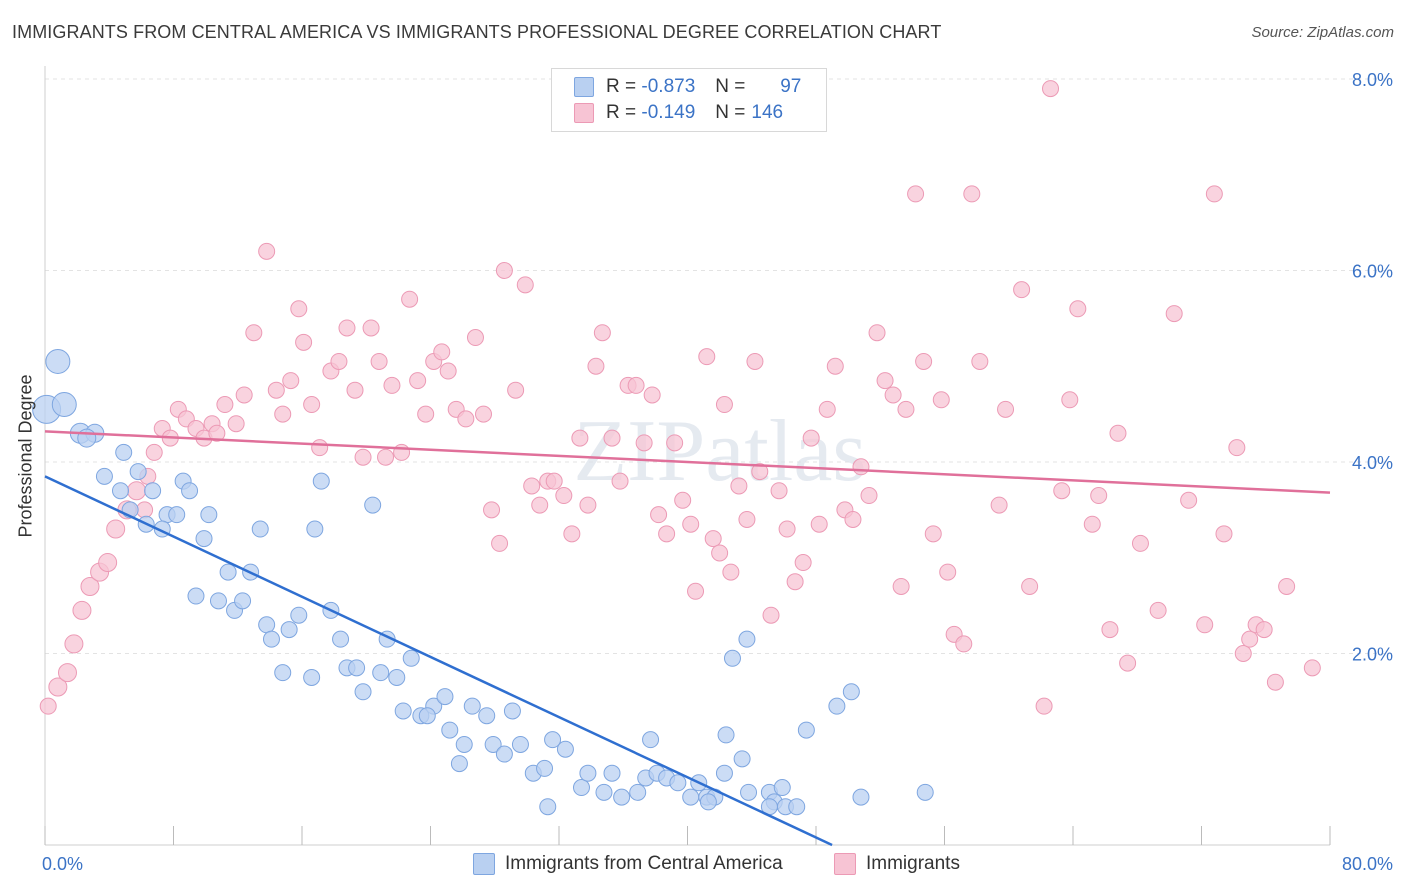 Image resolution: width=1406 pixels, height=892 pixels. I want to click on bottom-legend-immigrants: Immigrants, so click(897, 864).